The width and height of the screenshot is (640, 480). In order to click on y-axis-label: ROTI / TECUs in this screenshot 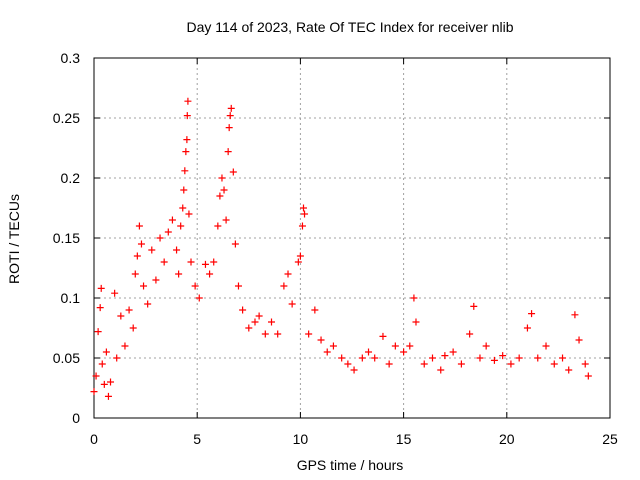, I will do `click(14, 239)`.